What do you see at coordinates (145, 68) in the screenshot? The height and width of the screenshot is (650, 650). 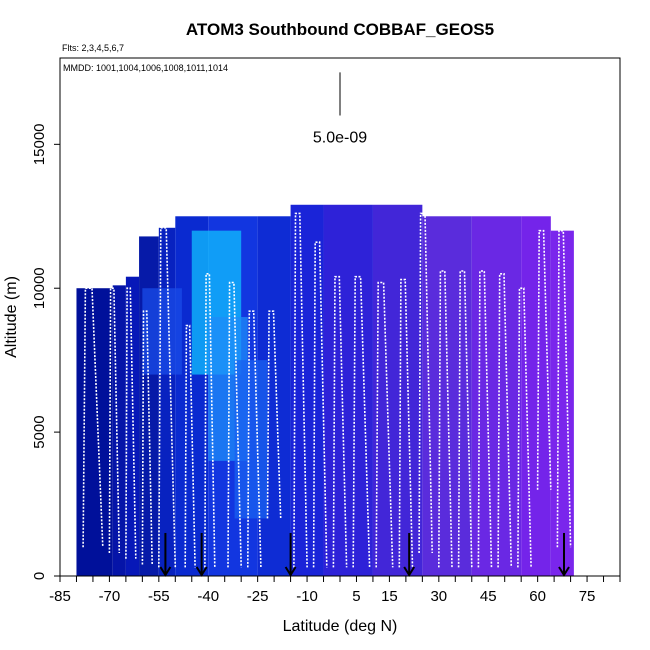 I see `dates-note: MMDD: 1001,1004,1006,1008,1011,1014` at bounding box center [145, 68].